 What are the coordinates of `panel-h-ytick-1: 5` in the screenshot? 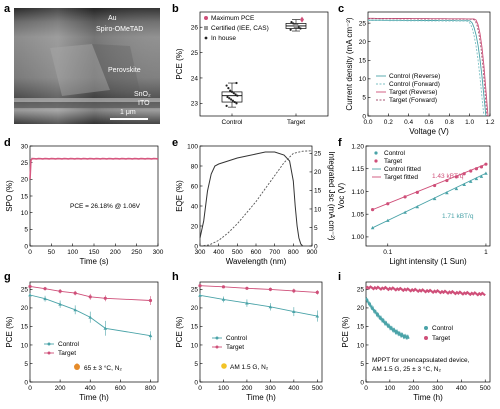 It's located at (196, 364).